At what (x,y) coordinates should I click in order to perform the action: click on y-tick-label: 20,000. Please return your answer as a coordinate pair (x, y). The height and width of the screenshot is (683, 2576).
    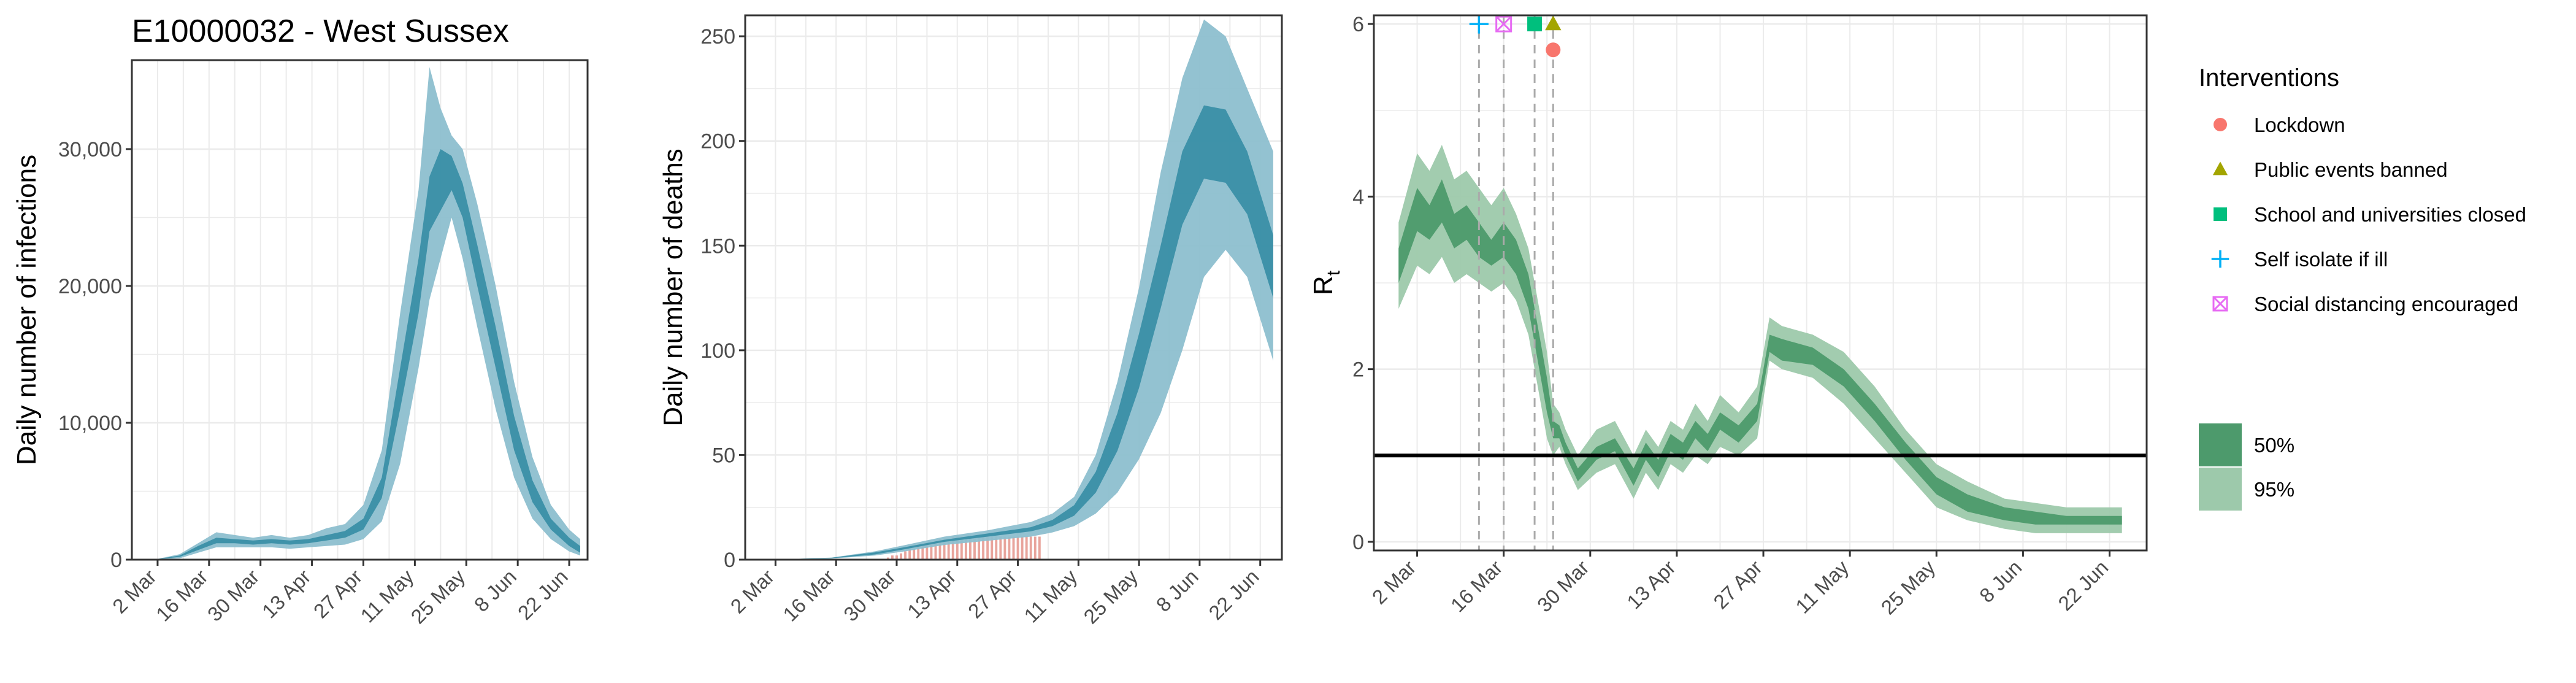
    Looking at the image, I should click on (90, 286).